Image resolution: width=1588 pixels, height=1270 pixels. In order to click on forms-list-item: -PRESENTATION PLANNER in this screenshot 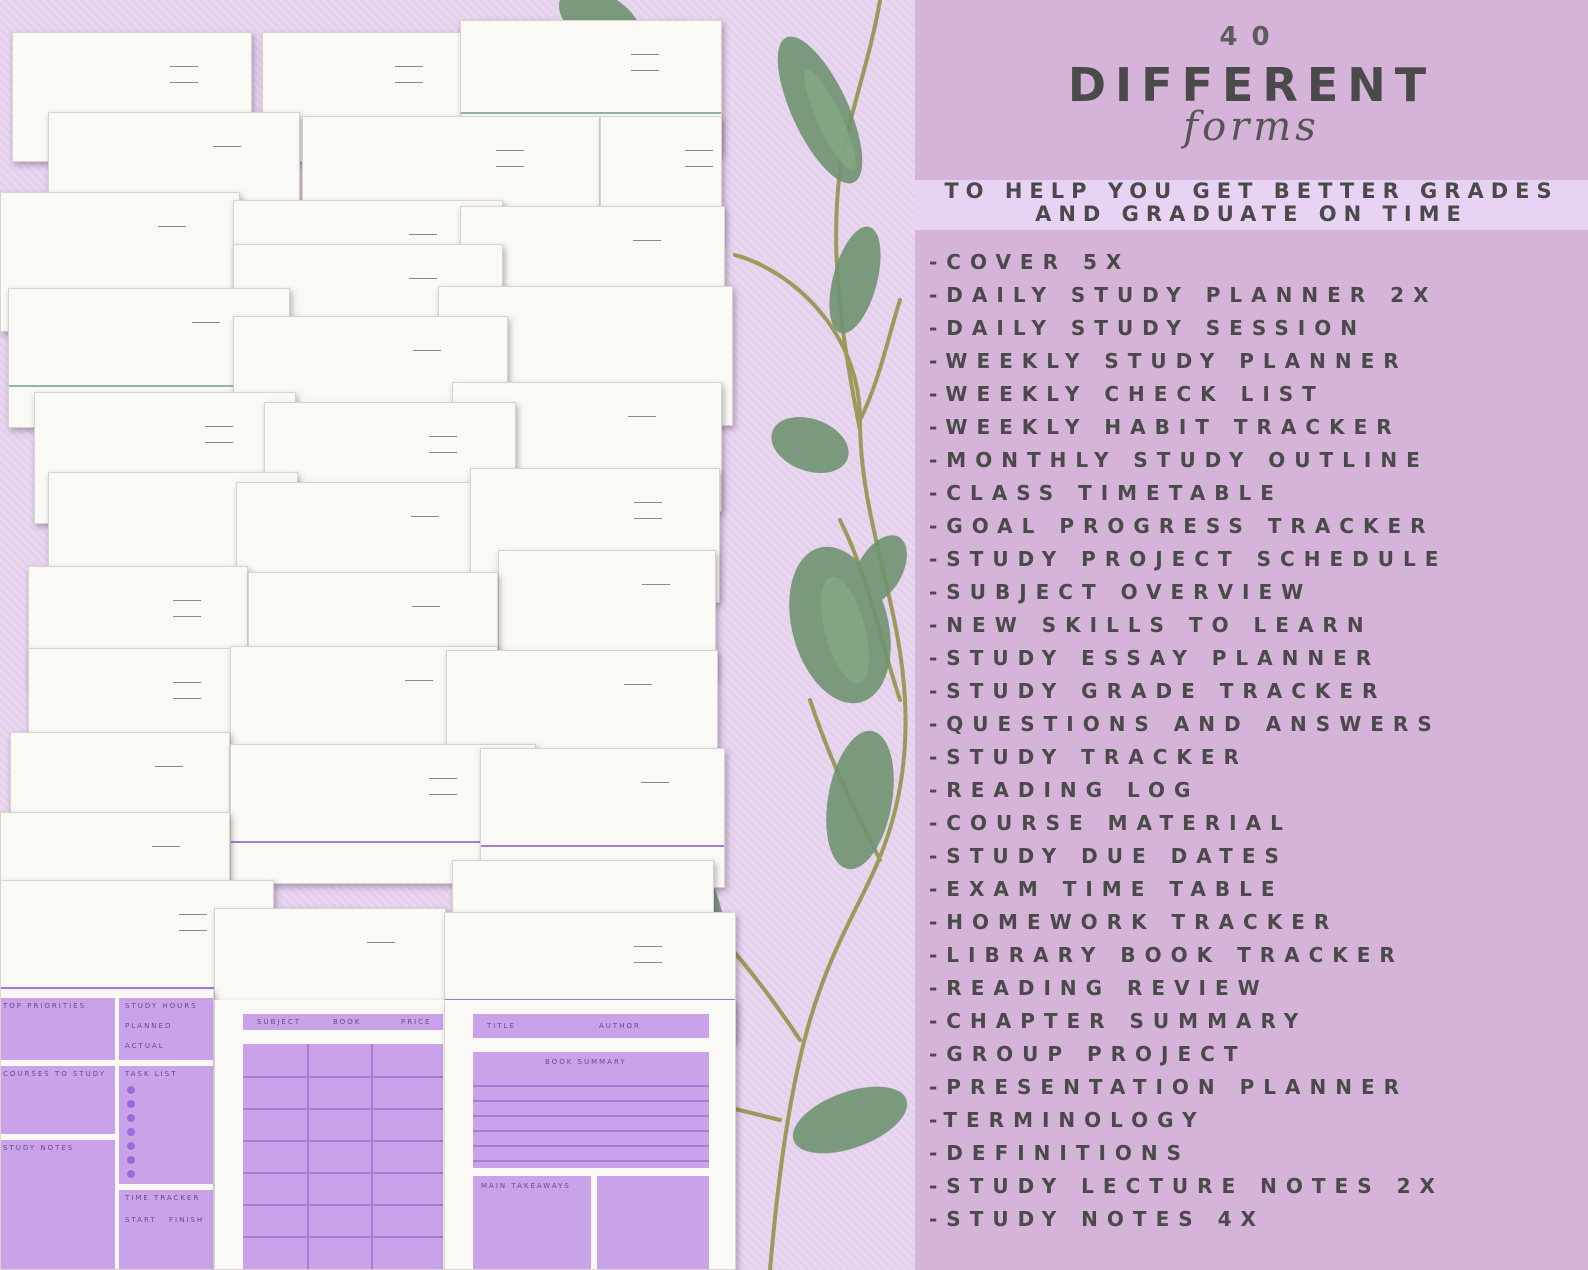, I will do `click(1169, 1087)`.